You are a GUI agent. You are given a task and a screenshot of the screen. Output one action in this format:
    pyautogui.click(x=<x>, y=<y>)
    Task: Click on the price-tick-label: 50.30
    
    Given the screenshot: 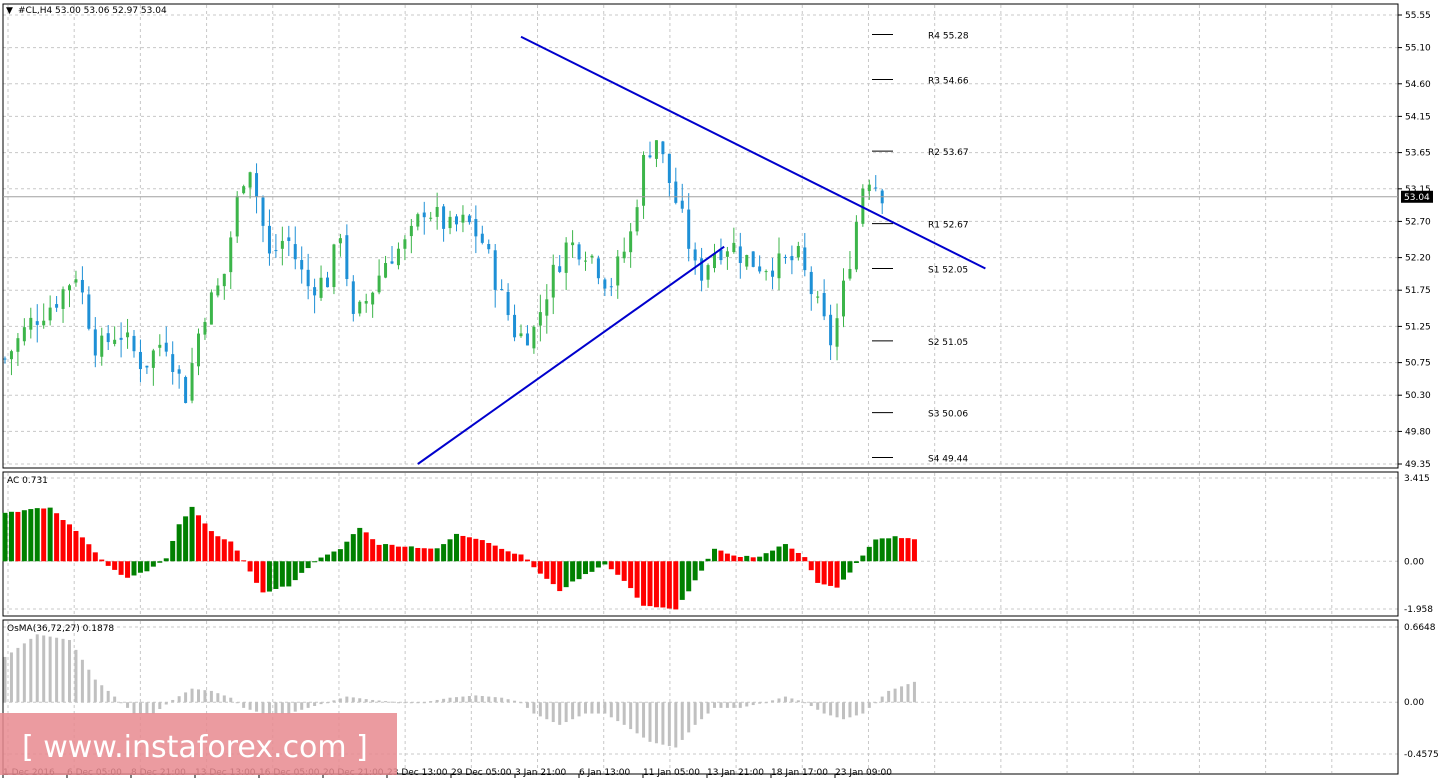 What is the action you would take?
    pyautogui.click(x=1418, y=396)
    